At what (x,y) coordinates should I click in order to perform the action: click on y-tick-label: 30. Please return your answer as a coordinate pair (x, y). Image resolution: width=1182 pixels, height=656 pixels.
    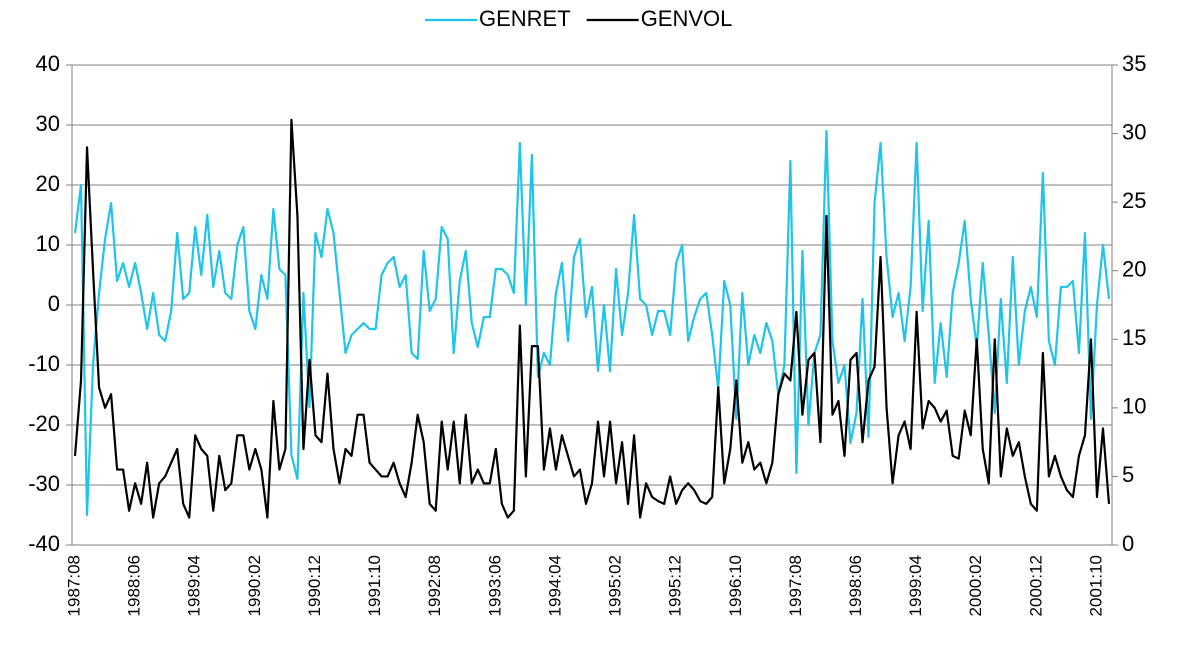
    Looking at the image, I should click on (48, 123).